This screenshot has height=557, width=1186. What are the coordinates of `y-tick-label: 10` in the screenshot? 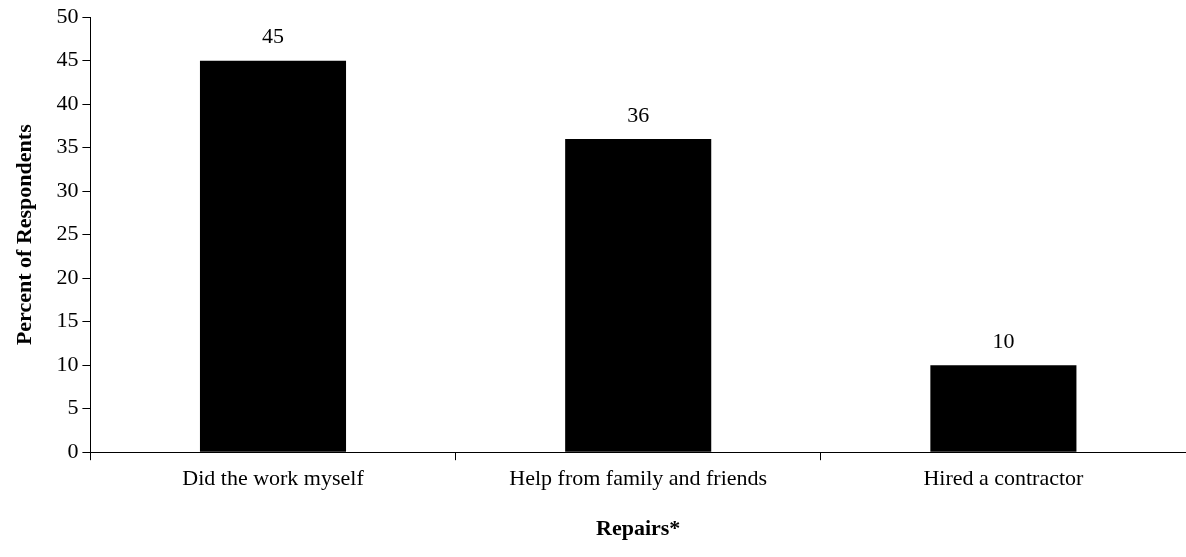 It's located at (67, 363).